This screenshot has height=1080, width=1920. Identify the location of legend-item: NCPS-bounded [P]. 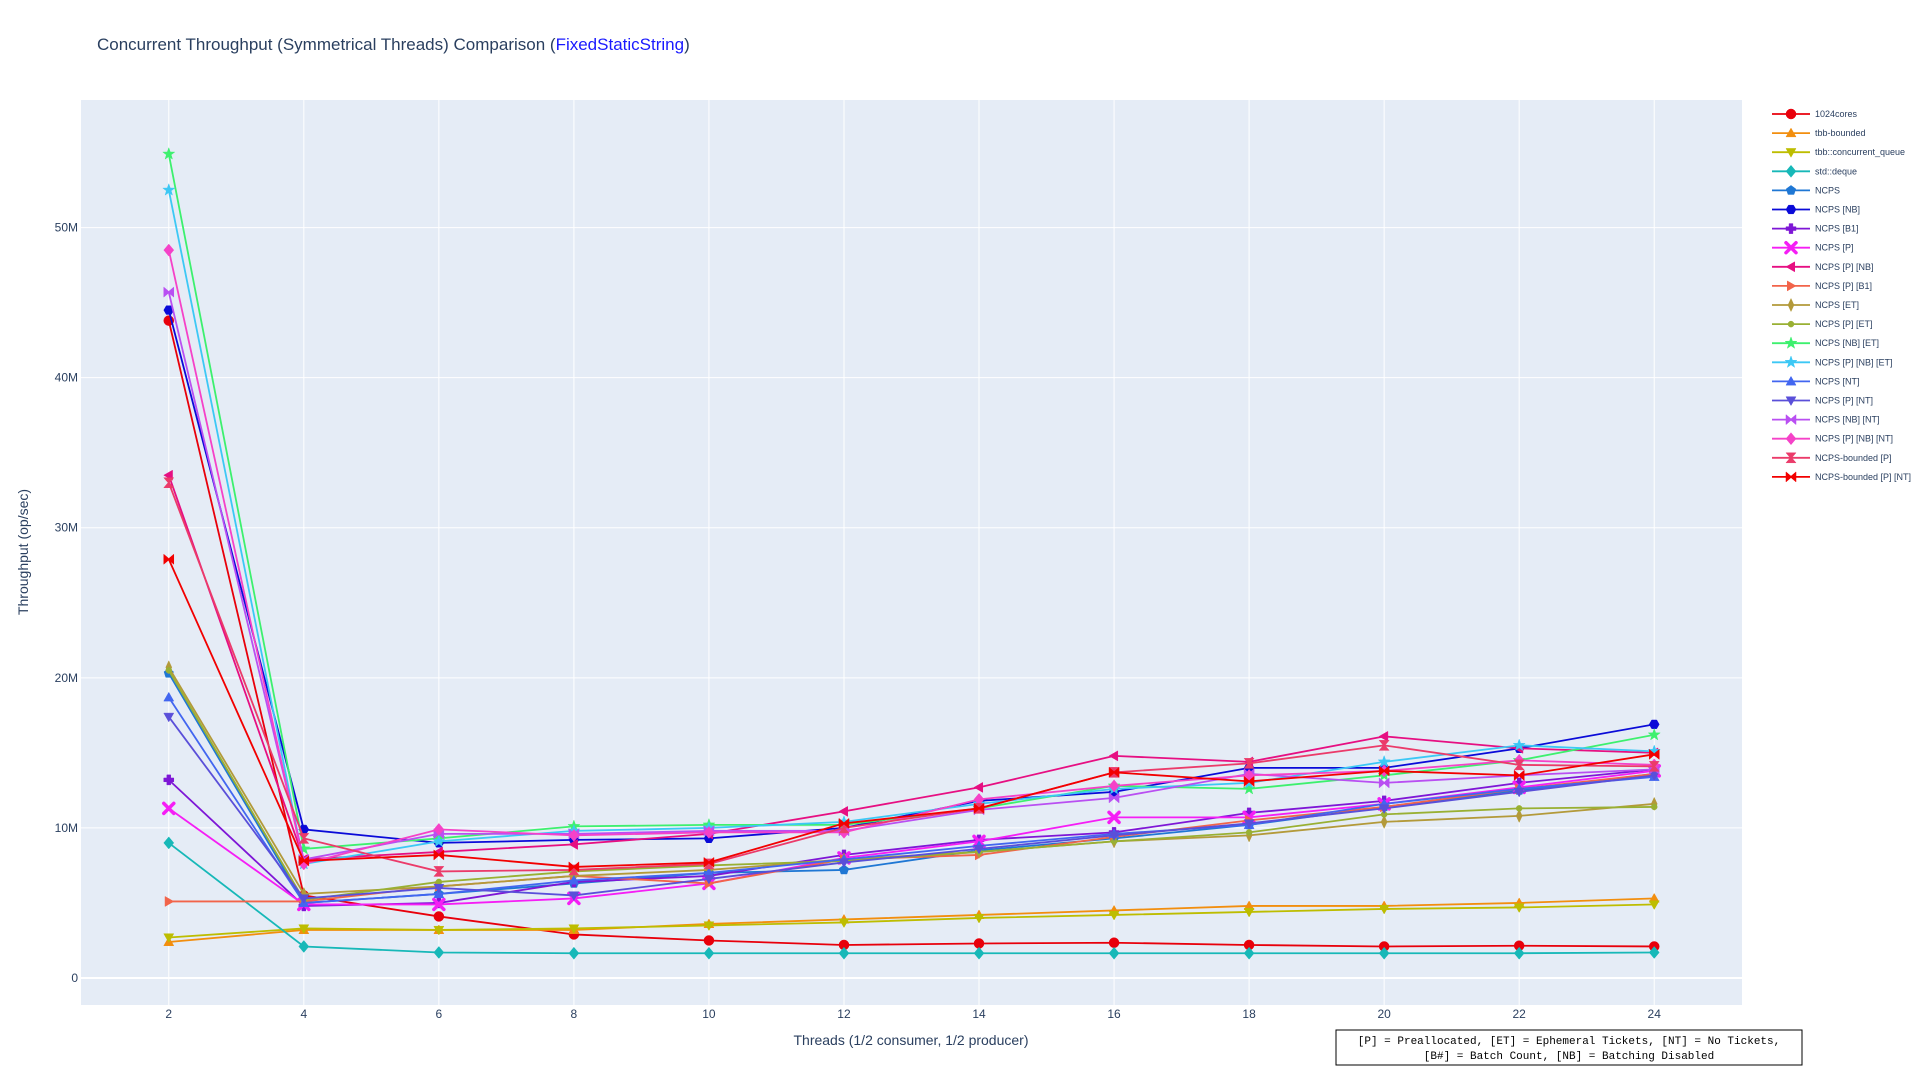
(1832, 458).